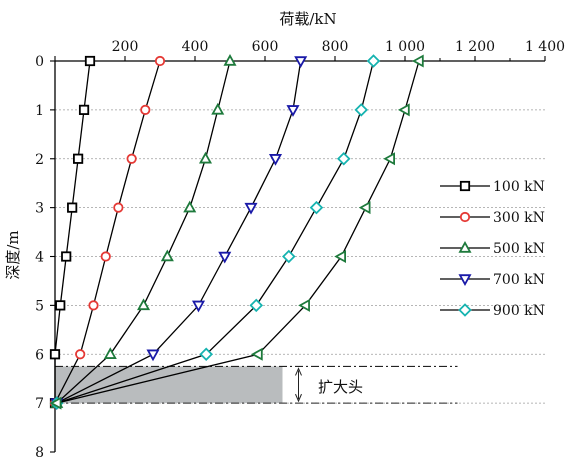  What do you see at coordinates (39, 404) in the screenshot?
I see `y-tick-label: 7` at bounding box center [39, 404].